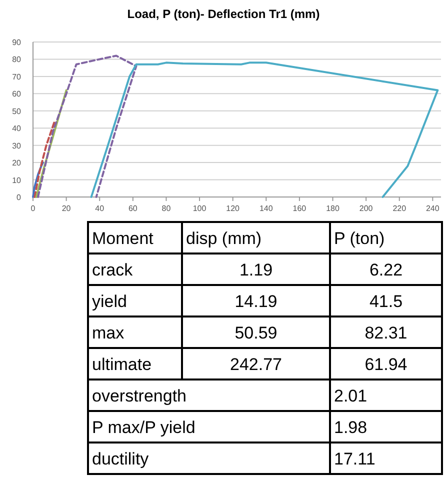 This screenshot has width=447, height=477. I want to click on category-label: overstrength, so click(139, 396).